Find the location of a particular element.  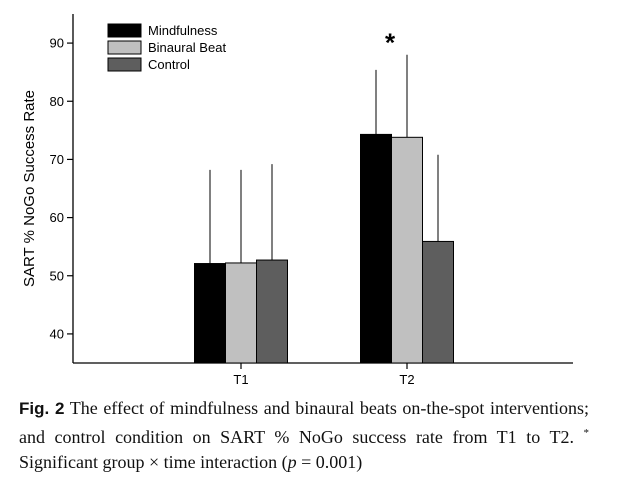

x-tick-label: T1 is located at coordinates (240, 379).